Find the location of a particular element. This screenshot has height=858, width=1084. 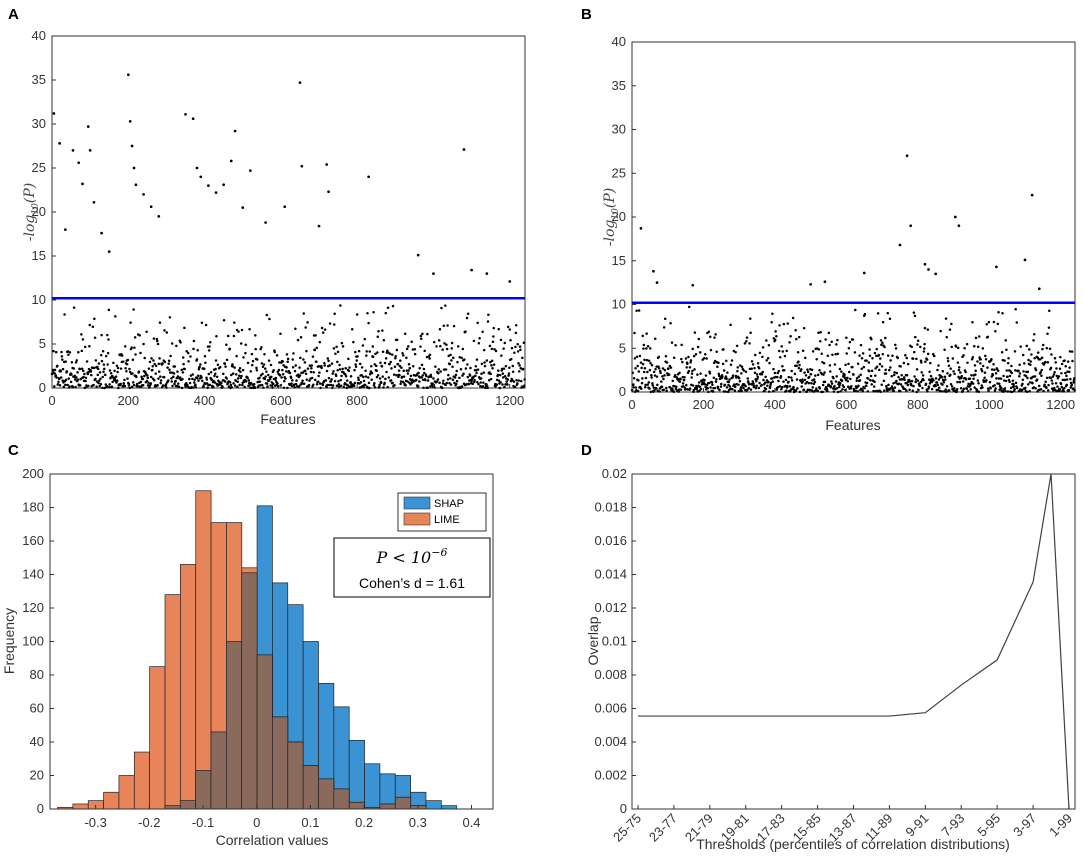

y-tick-label: 0.012 is located at coordinates (610, 607).